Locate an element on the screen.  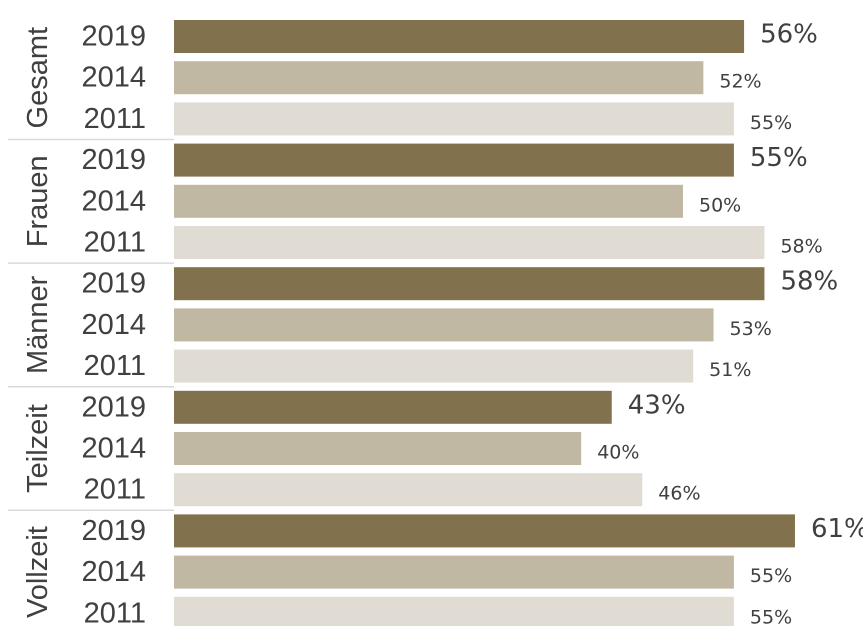
data-label: 61% is located at coordinates (837, 529).